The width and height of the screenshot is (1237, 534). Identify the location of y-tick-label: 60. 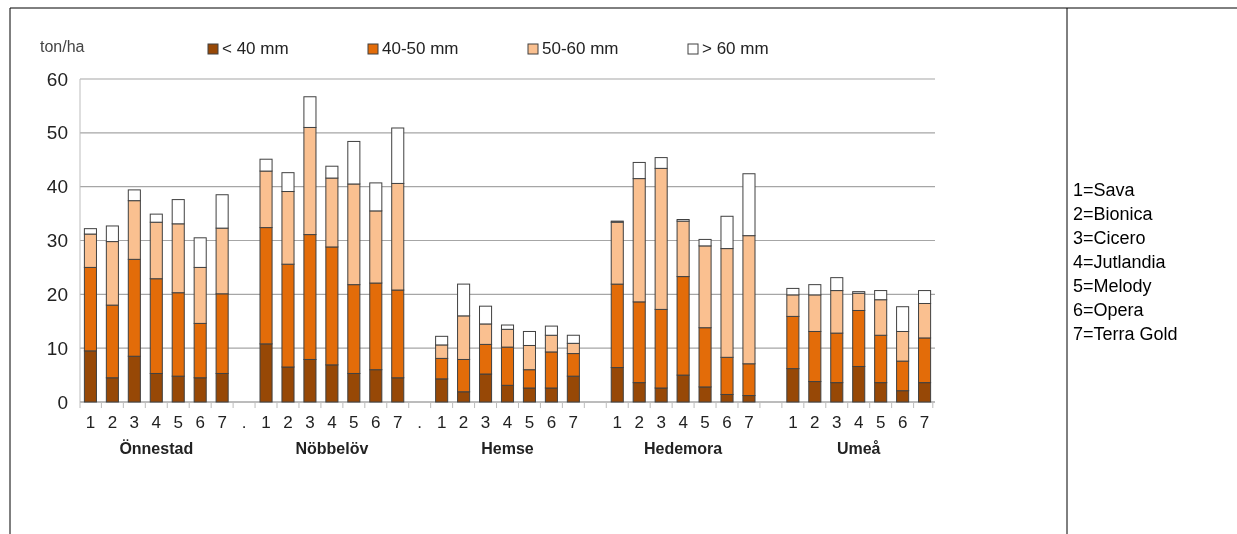
(57, 79).